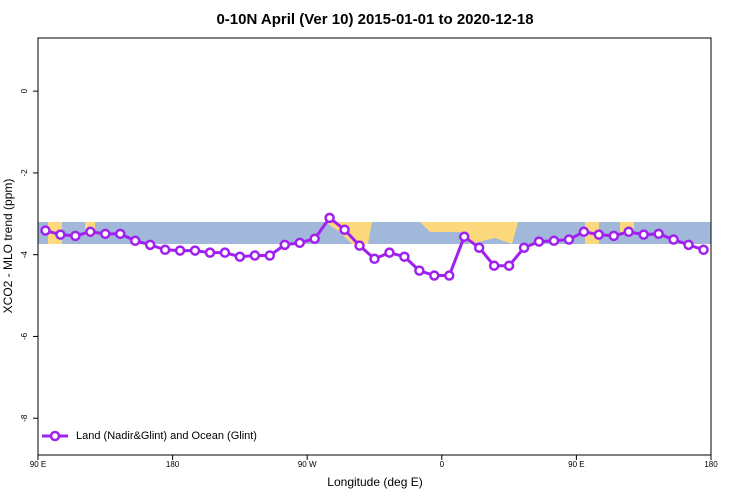 This screenshot has width=750, height=500. What do you see at coordinates (24, 90) in the screenshot?
I see `y-tick-label: 0` at bounding box center [24, 90].